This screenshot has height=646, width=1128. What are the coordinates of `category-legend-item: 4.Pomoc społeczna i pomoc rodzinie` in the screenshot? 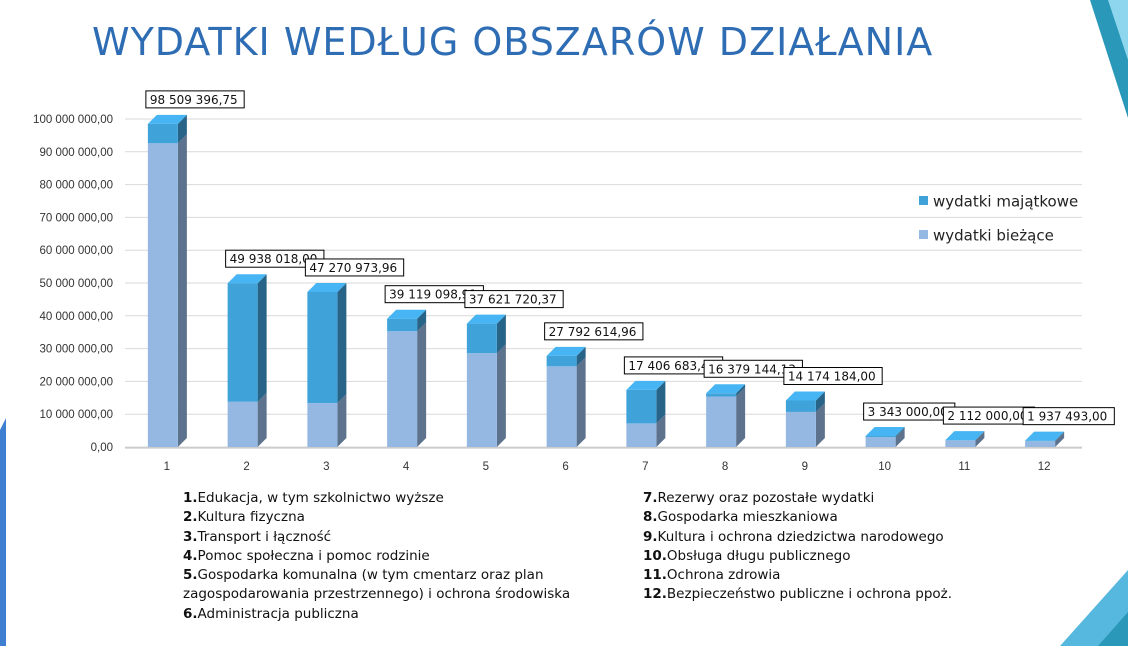 It's located at (376, 556).